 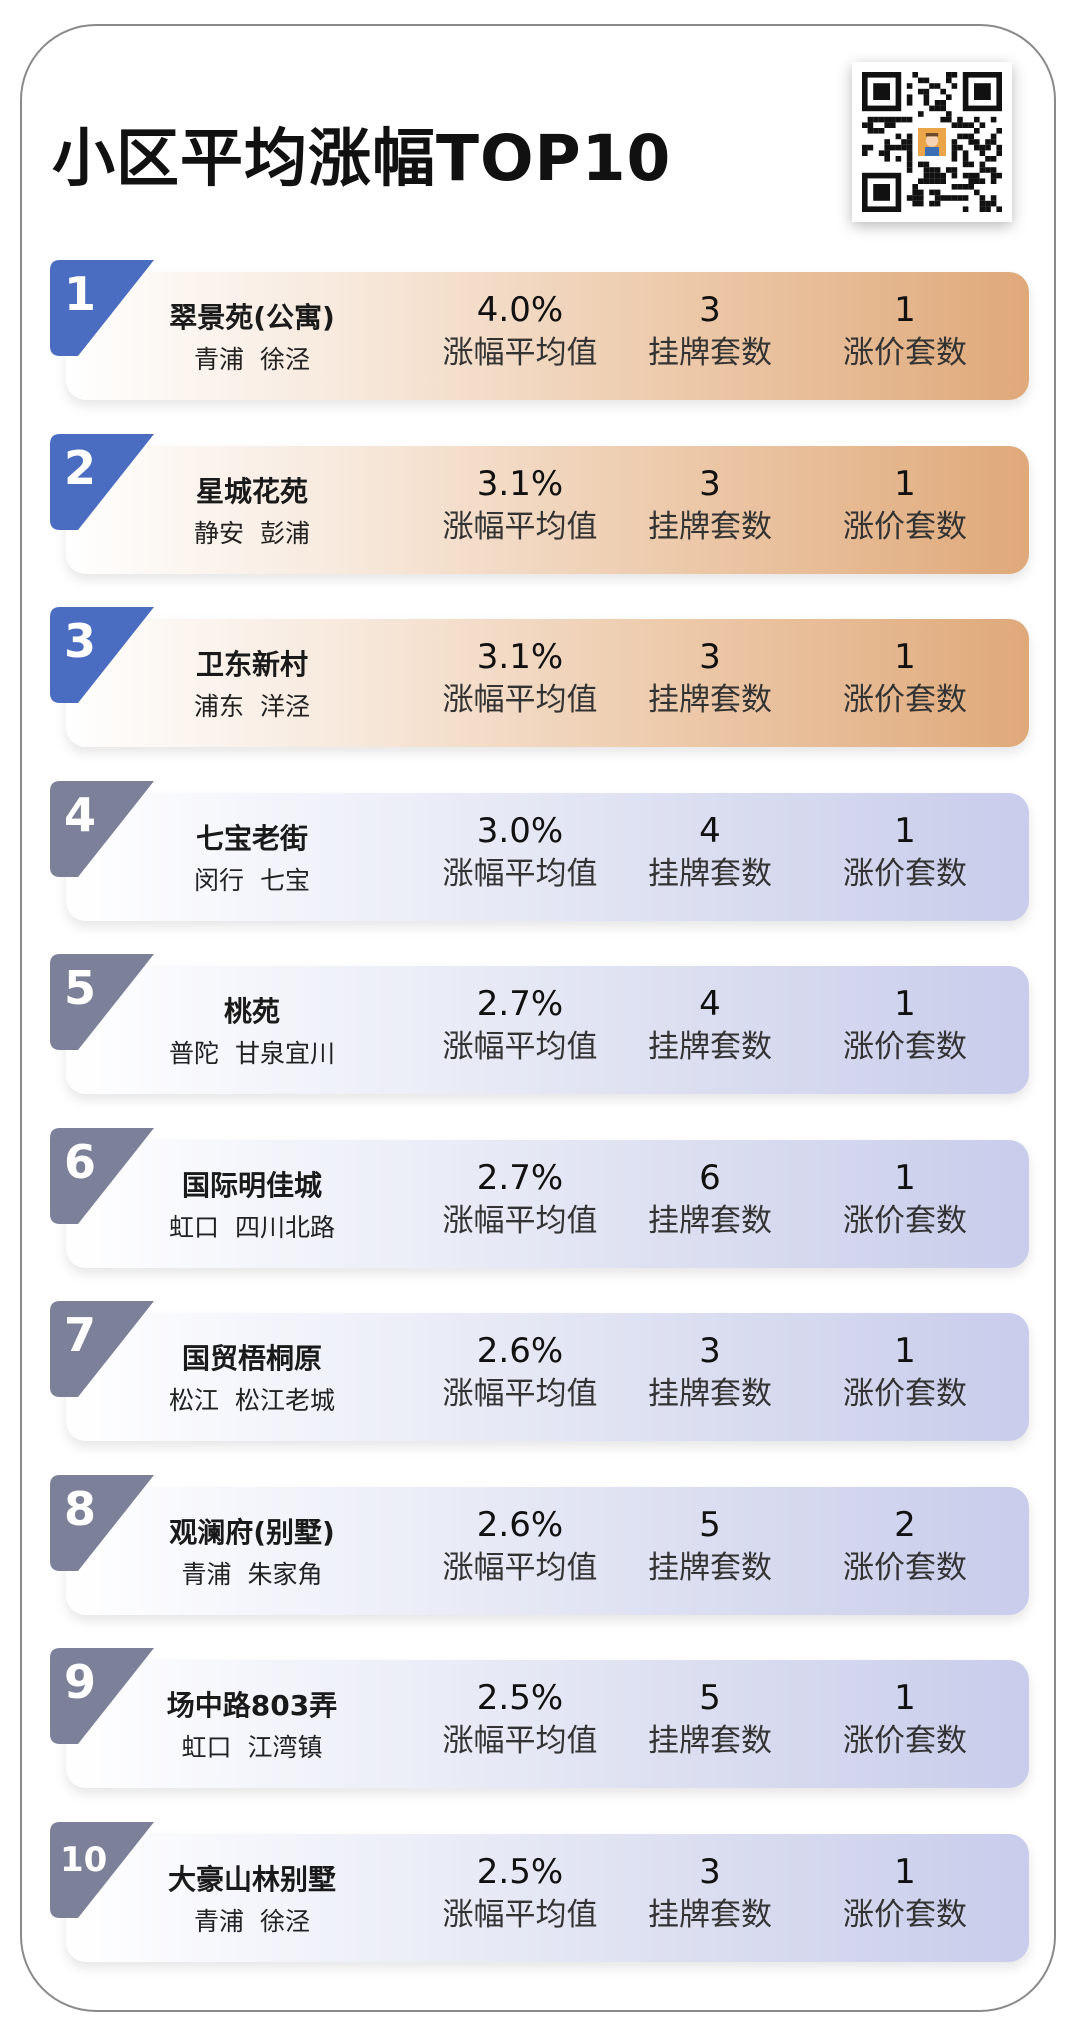 I want to click on community-name: 场中路803弄, so click(x=252, y=1705).